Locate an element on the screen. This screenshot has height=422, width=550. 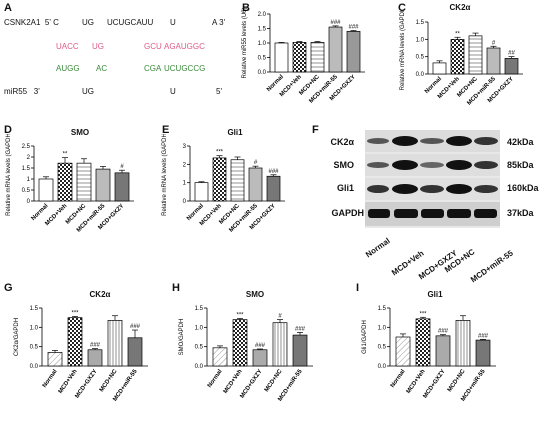
panel-f-letter: F is located at coordinates (315, 130).